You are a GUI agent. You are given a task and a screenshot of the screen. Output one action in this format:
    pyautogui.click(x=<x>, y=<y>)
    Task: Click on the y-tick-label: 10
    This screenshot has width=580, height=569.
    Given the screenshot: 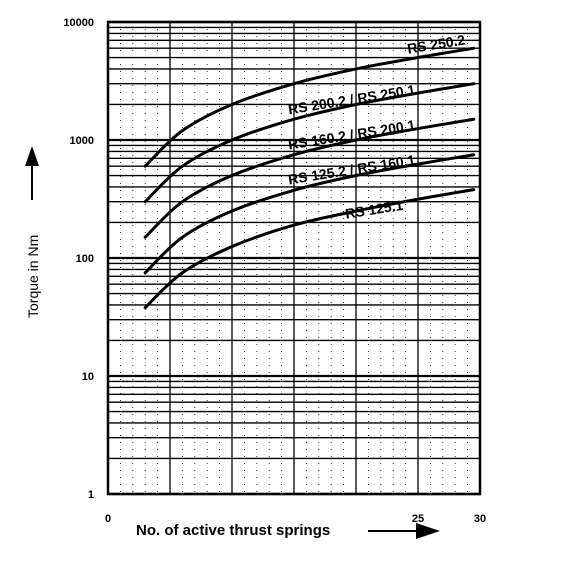 What is the action you would take?
    pyautogui.click(x=88, y=377)
    